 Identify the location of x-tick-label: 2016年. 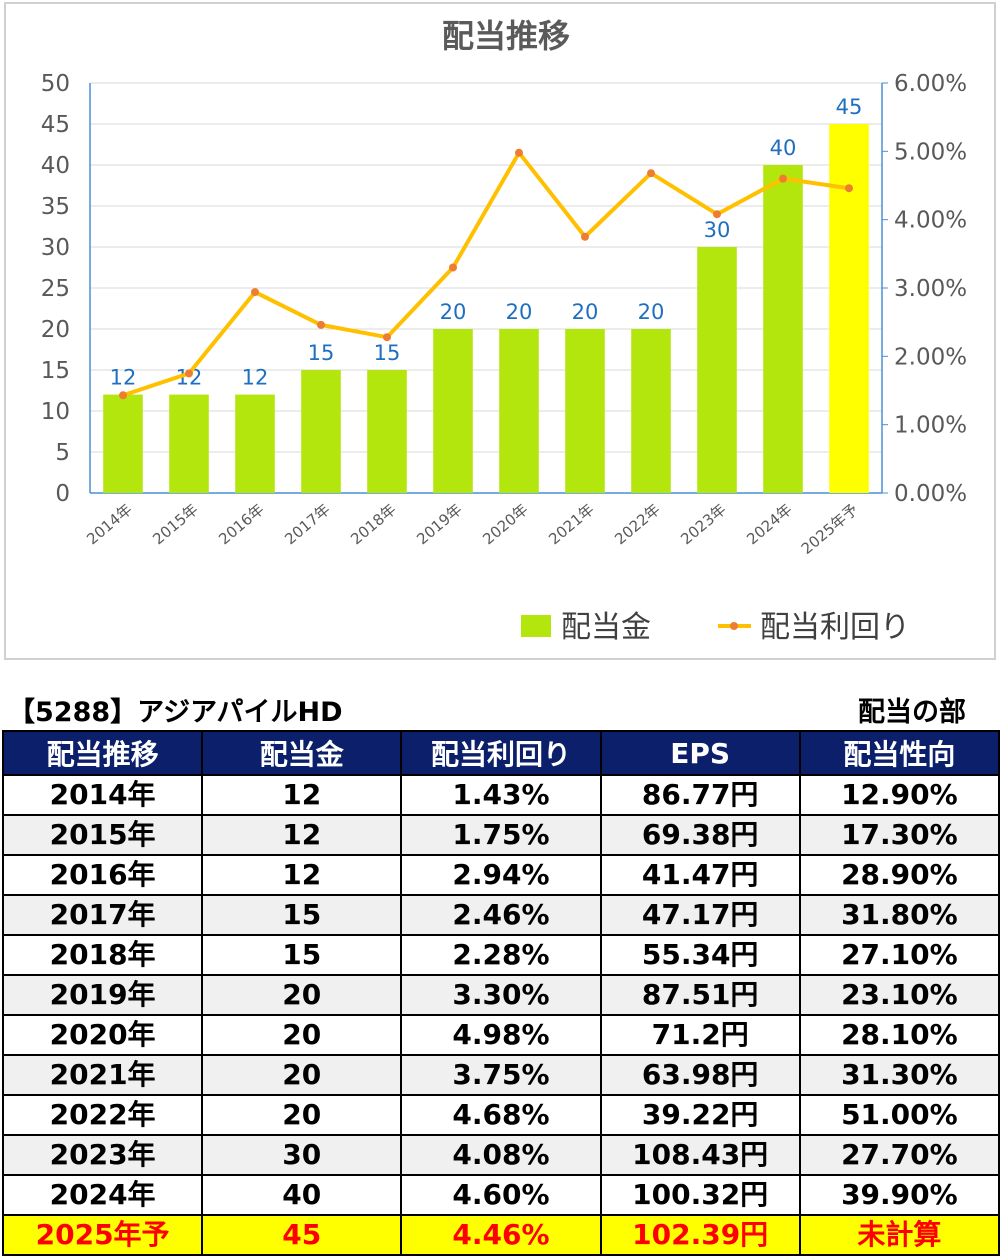
(241, 524).